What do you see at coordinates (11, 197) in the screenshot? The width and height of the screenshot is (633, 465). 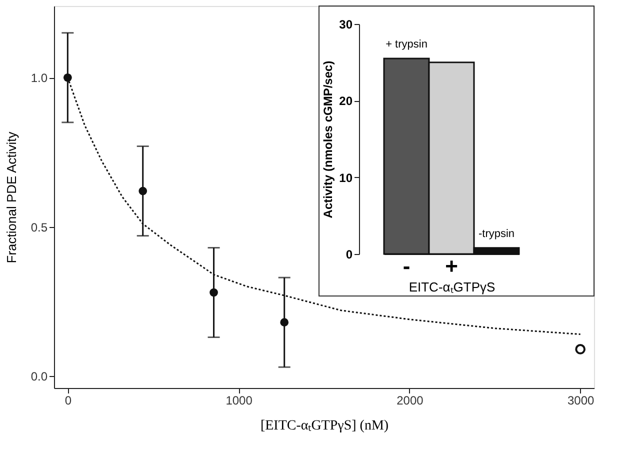 I see `y-axis-title: Fractional PDE Activity` at bounding box center [11, 197].